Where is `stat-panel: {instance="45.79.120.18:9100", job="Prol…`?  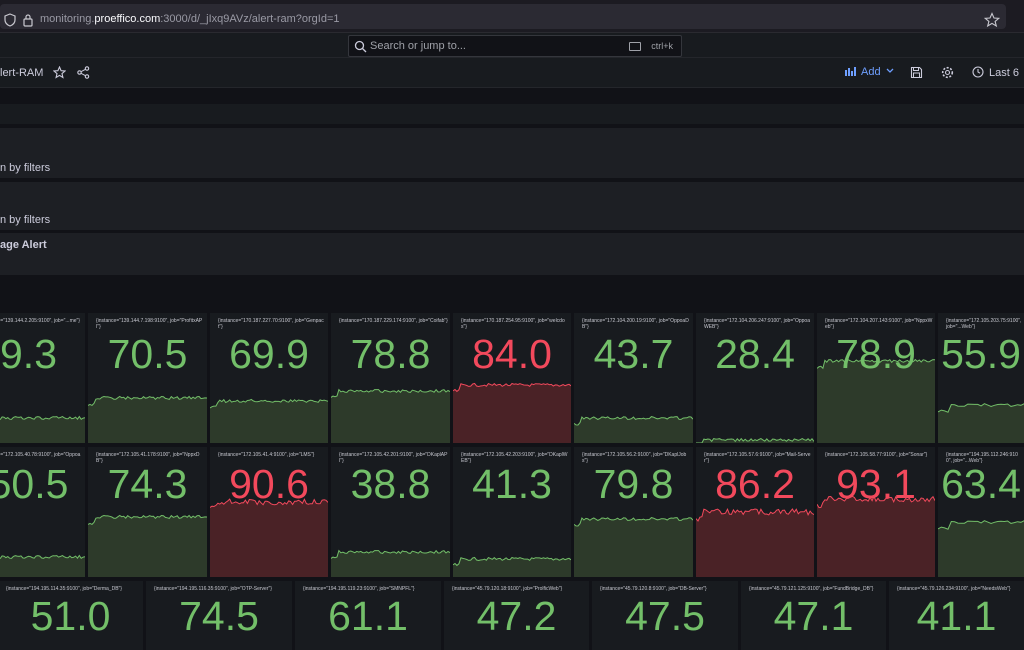 stat-panel: {instance="45.79.120.18:9100", job="Prol… is located at coordinates (516, 615).